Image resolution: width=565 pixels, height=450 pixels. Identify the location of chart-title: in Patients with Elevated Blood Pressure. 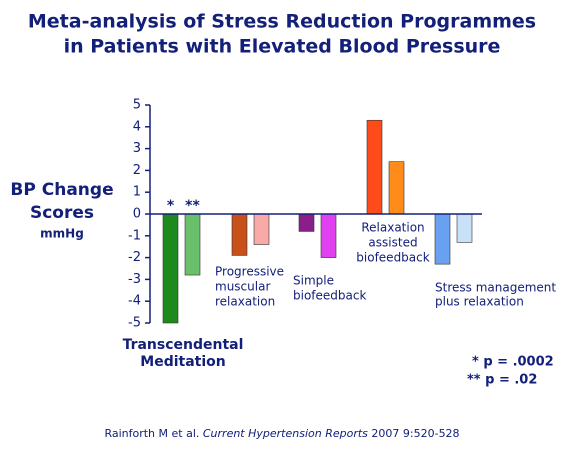
(282, 47).